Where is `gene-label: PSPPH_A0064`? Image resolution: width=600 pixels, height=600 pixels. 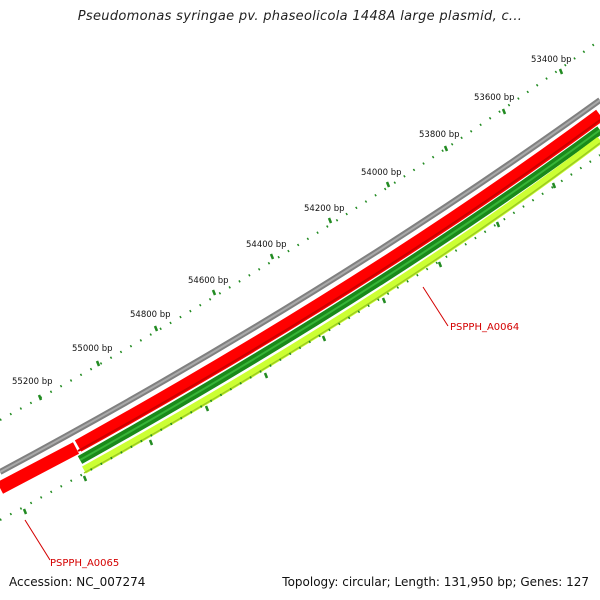 gene-label: PSPPH_A0064 is located at coordinates (484, 327).